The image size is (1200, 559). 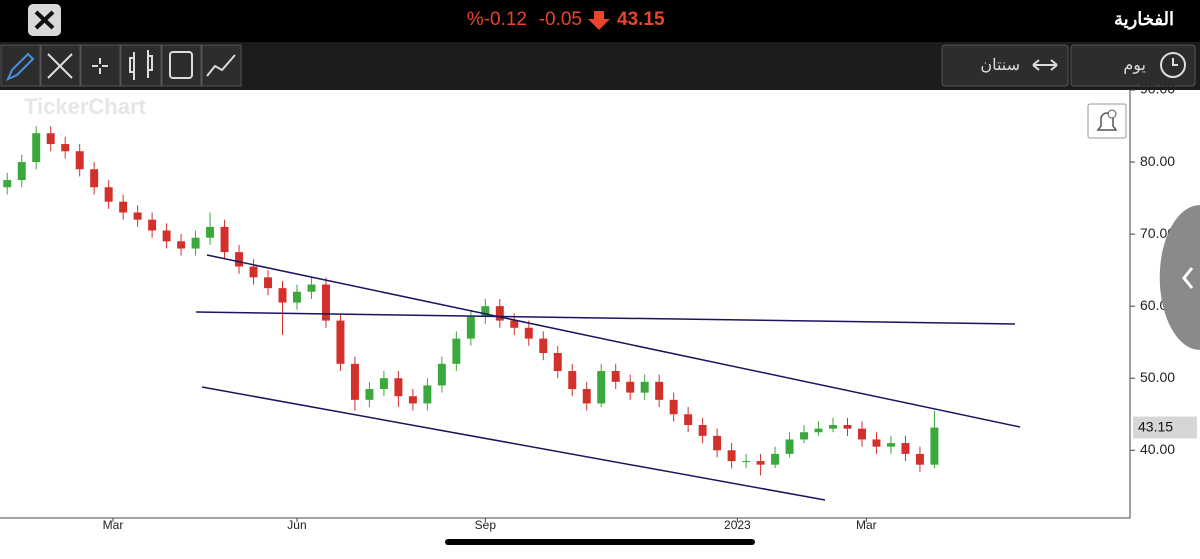 I want to click on y-tick-label: 90.00, so click(x=1157, y=89).